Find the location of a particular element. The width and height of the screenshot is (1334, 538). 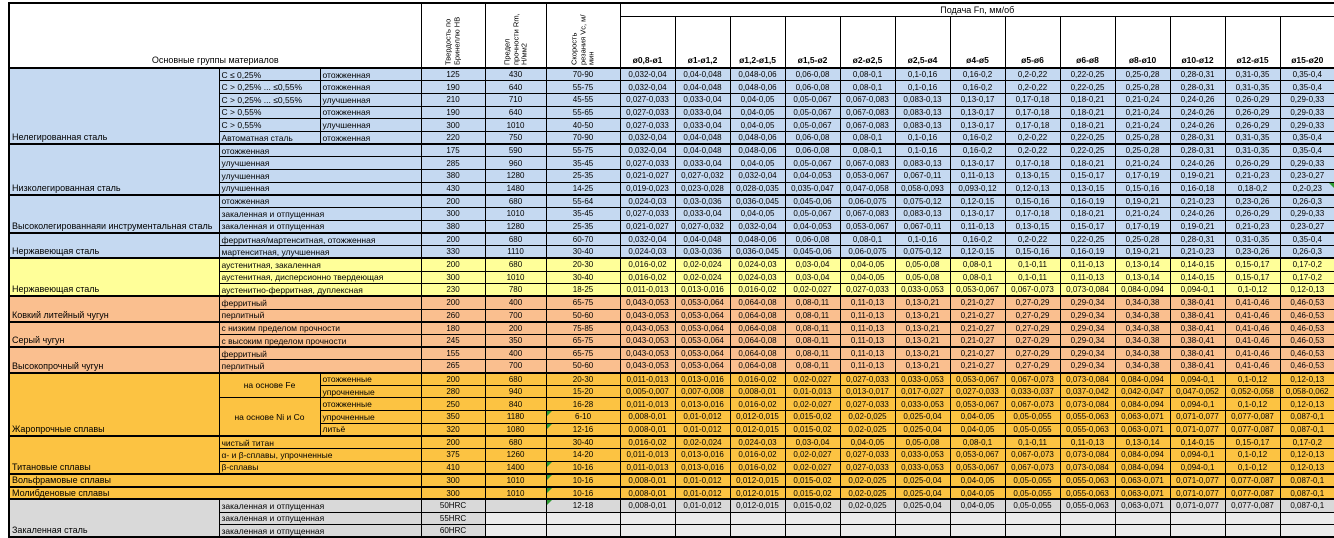

feed-cell: 0,03-0,036 is located at coordinates (702, 252).